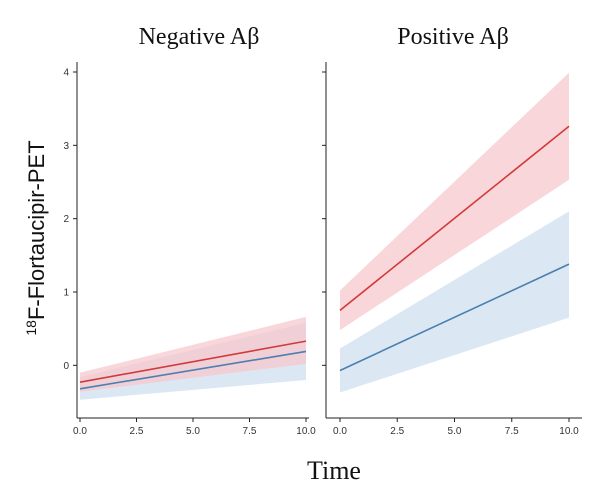 The image size is (600, 488). Describe the element at coordinates (31, 328) in the screenshot. I see `y-axis-label-superscript: 18` at that location.